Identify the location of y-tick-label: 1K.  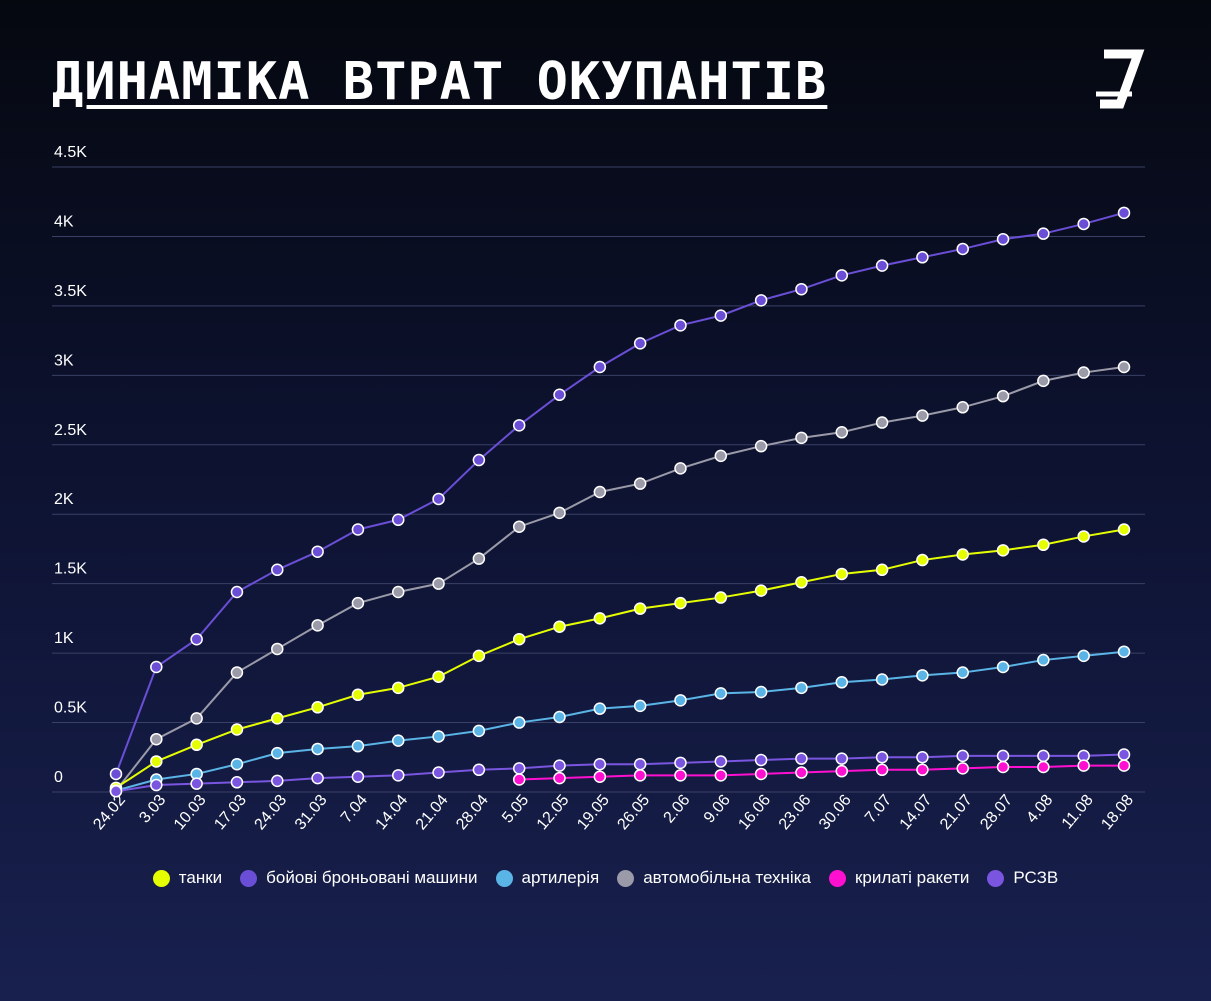
(64, 638).